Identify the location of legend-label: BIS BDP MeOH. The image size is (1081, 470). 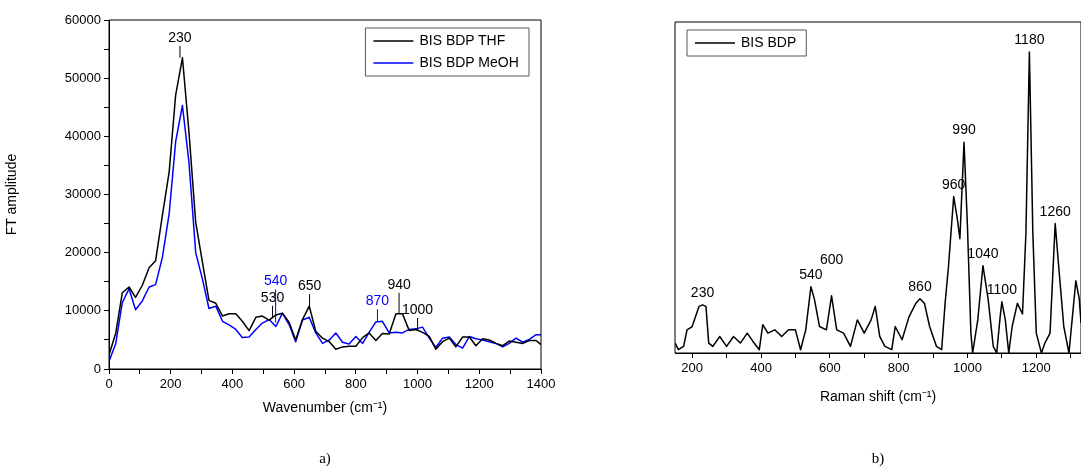
(469, 61).